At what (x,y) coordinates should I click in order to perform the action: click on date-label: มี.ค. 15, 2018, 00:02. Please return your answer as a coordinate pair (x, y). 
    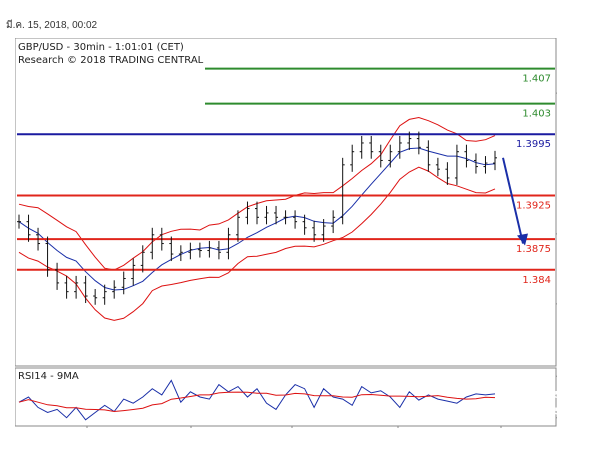
    Looking at the image, I should click on (52, 25).